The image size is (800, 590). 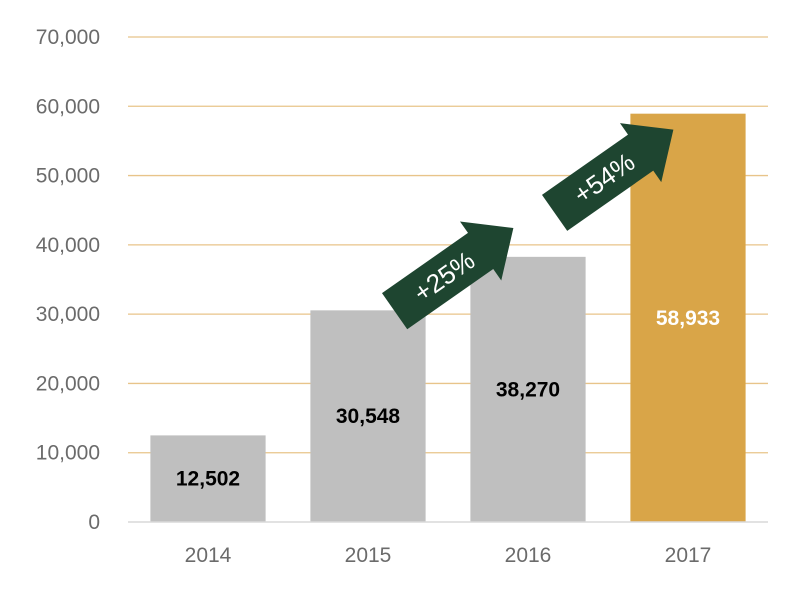 I want to click on y-tick-label: 30,000, so click(x=68, y=314).